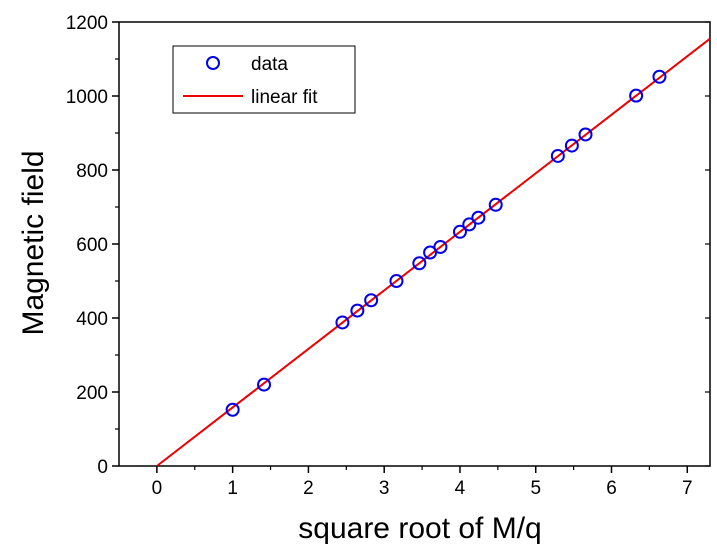  What do you see at coordinates (308, 488) in the screenshot?
I see `x-tick-label: 2` at bounding box center [308, 488].